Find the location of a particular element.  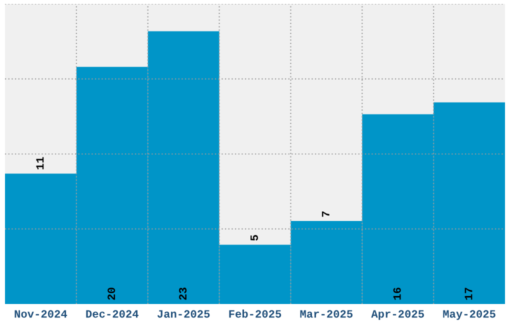

data-label: 23 is located at coordinates (183, 294).